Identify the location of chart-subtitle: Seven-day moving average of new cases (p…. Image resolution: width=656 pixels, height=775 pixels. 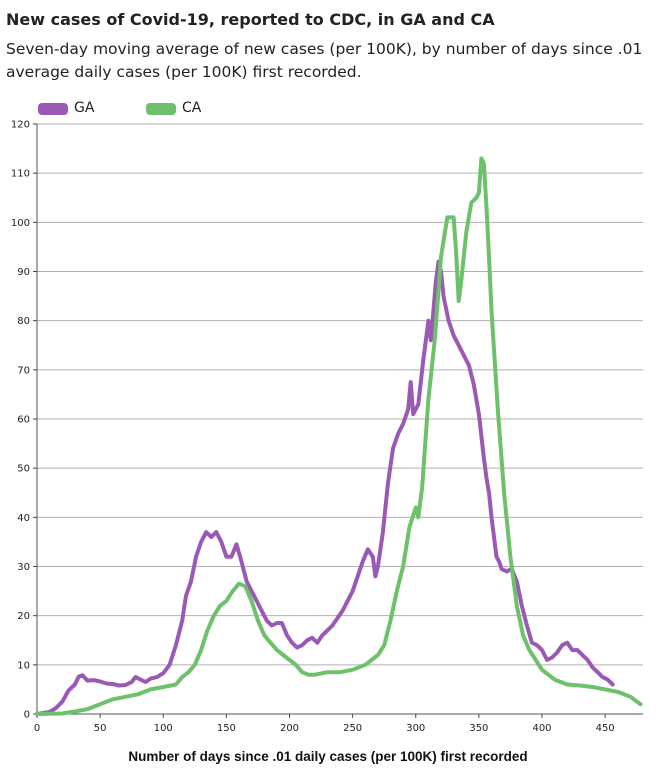
(324, 60).